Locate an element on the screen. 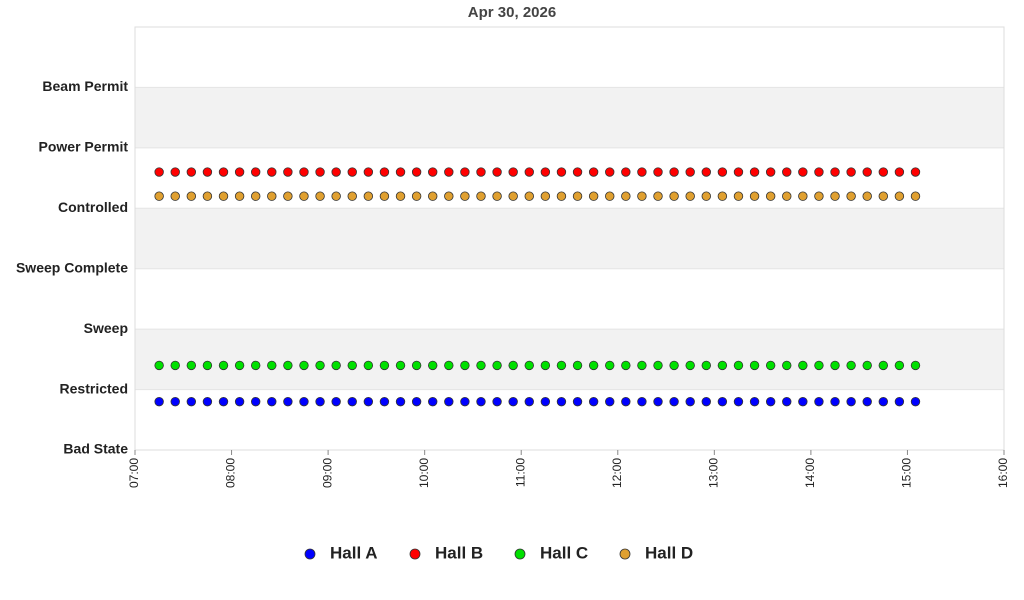  x-tick-label: 13:00 is located at coordinates (714, 473).